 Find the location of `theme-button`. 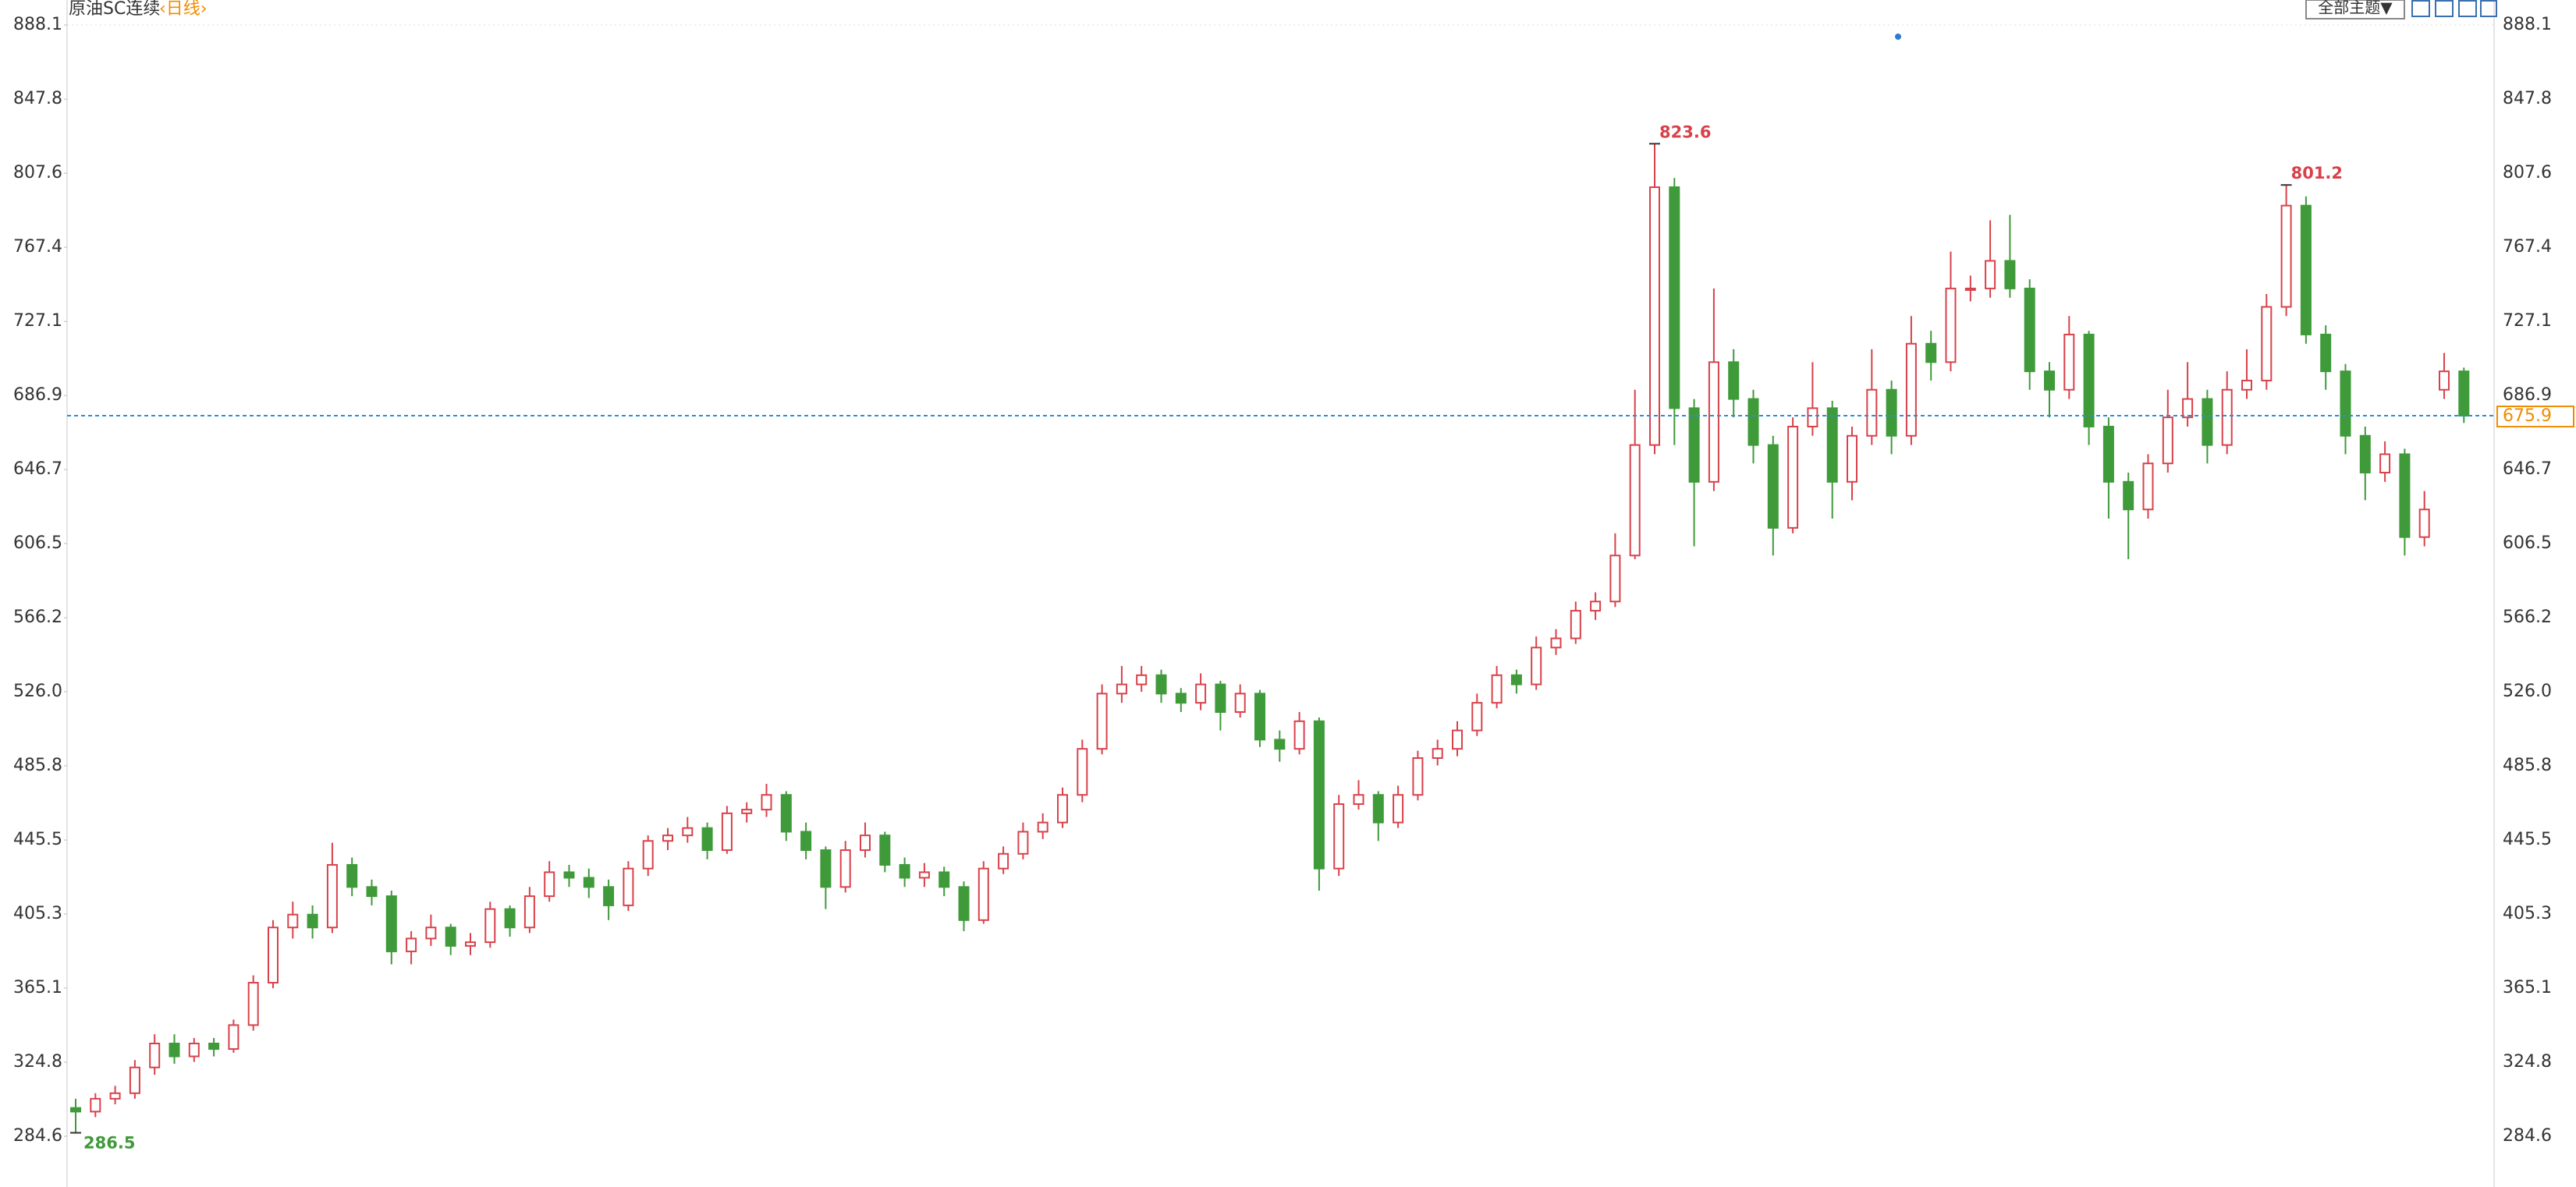

theme-button is located at coordinates (2355, 9).